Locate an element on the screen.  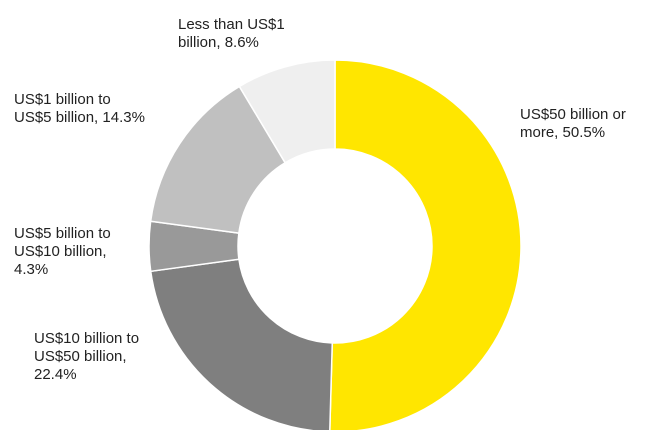
slice-label-line: US$50 billion or is located at coordinates (573, 114).